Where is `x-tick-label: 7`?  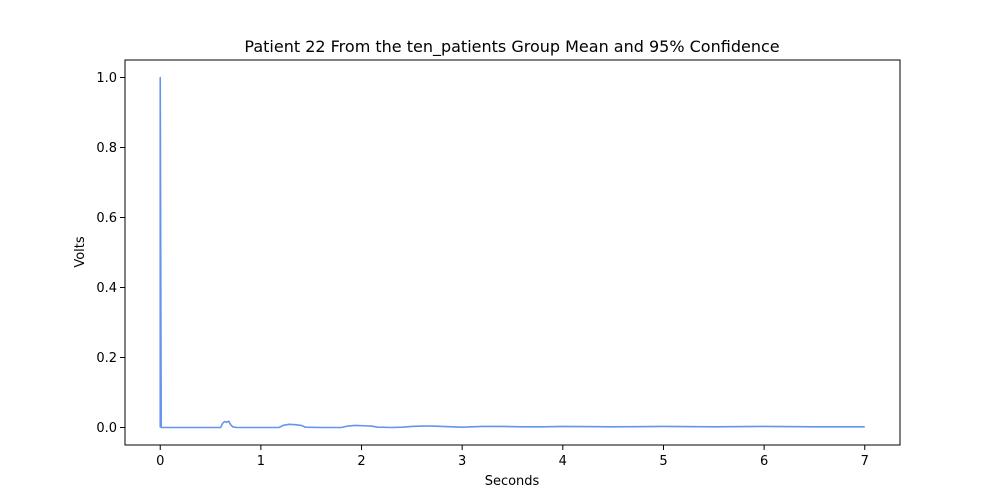 x-tick-label: 7 is located at coordinates (865, 461).